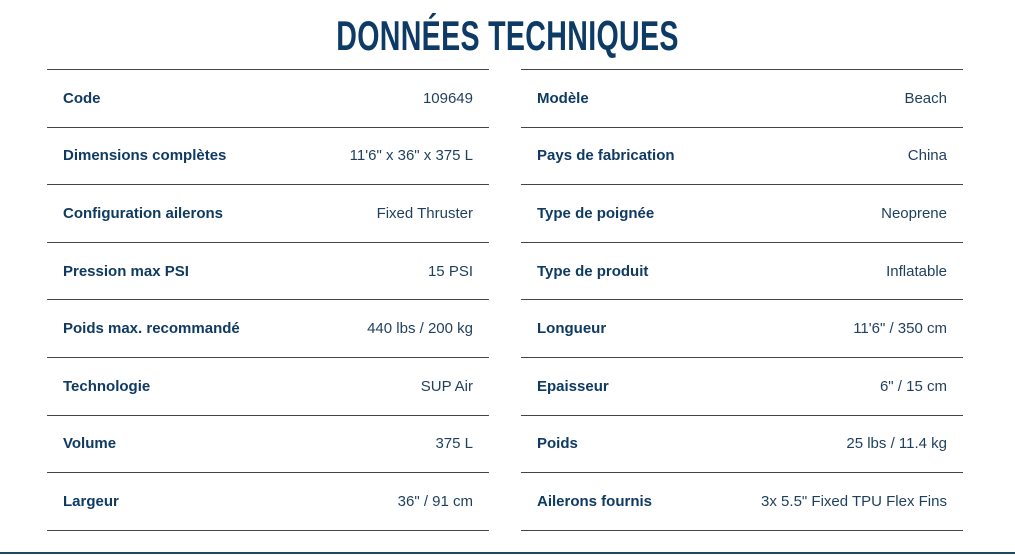 The width and height of the screenshot is (1015, 556). I want to click on spec-value: 11'6" x 36" x 375 L, so click(411, 156).